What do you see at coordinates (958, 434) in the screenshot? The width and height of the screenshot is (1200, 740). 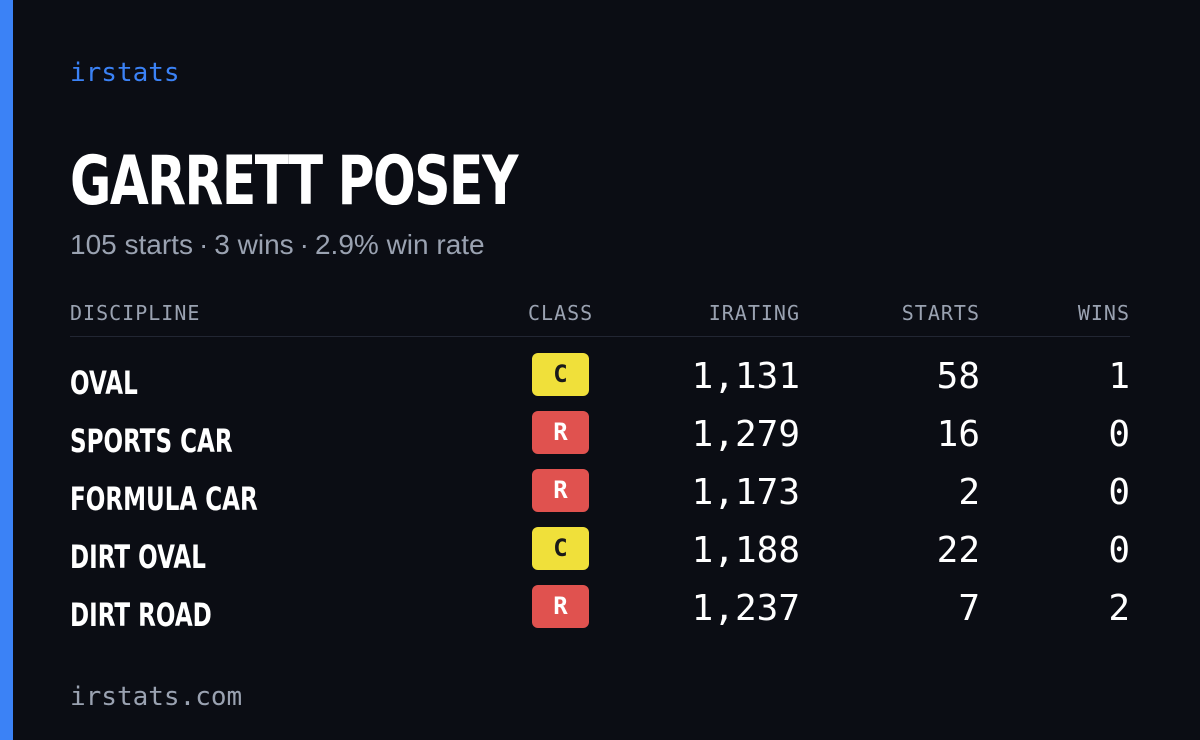 I see `starts-value: 16` at bounding box center [958, 434].